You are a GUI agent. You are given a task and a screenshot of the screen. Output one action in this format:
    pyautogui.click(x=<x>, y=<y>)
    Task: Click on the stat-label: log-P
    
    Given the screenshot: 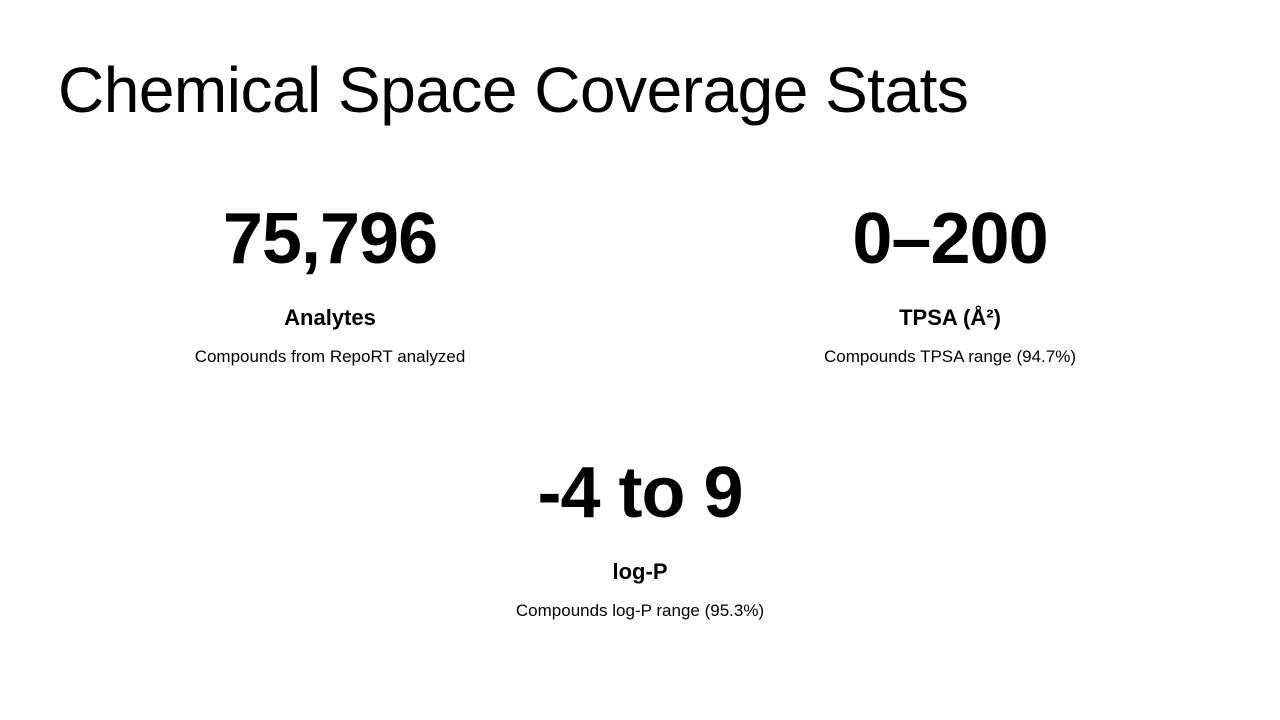 What is the action you would take?
    pyautogui.click(x=640, y=571)
    